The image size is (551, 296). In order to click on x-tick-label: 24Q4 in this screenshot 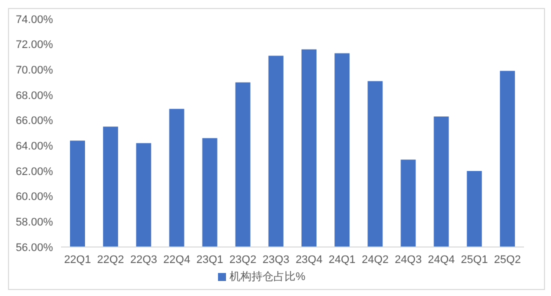, I will do `click(441, 260)`.